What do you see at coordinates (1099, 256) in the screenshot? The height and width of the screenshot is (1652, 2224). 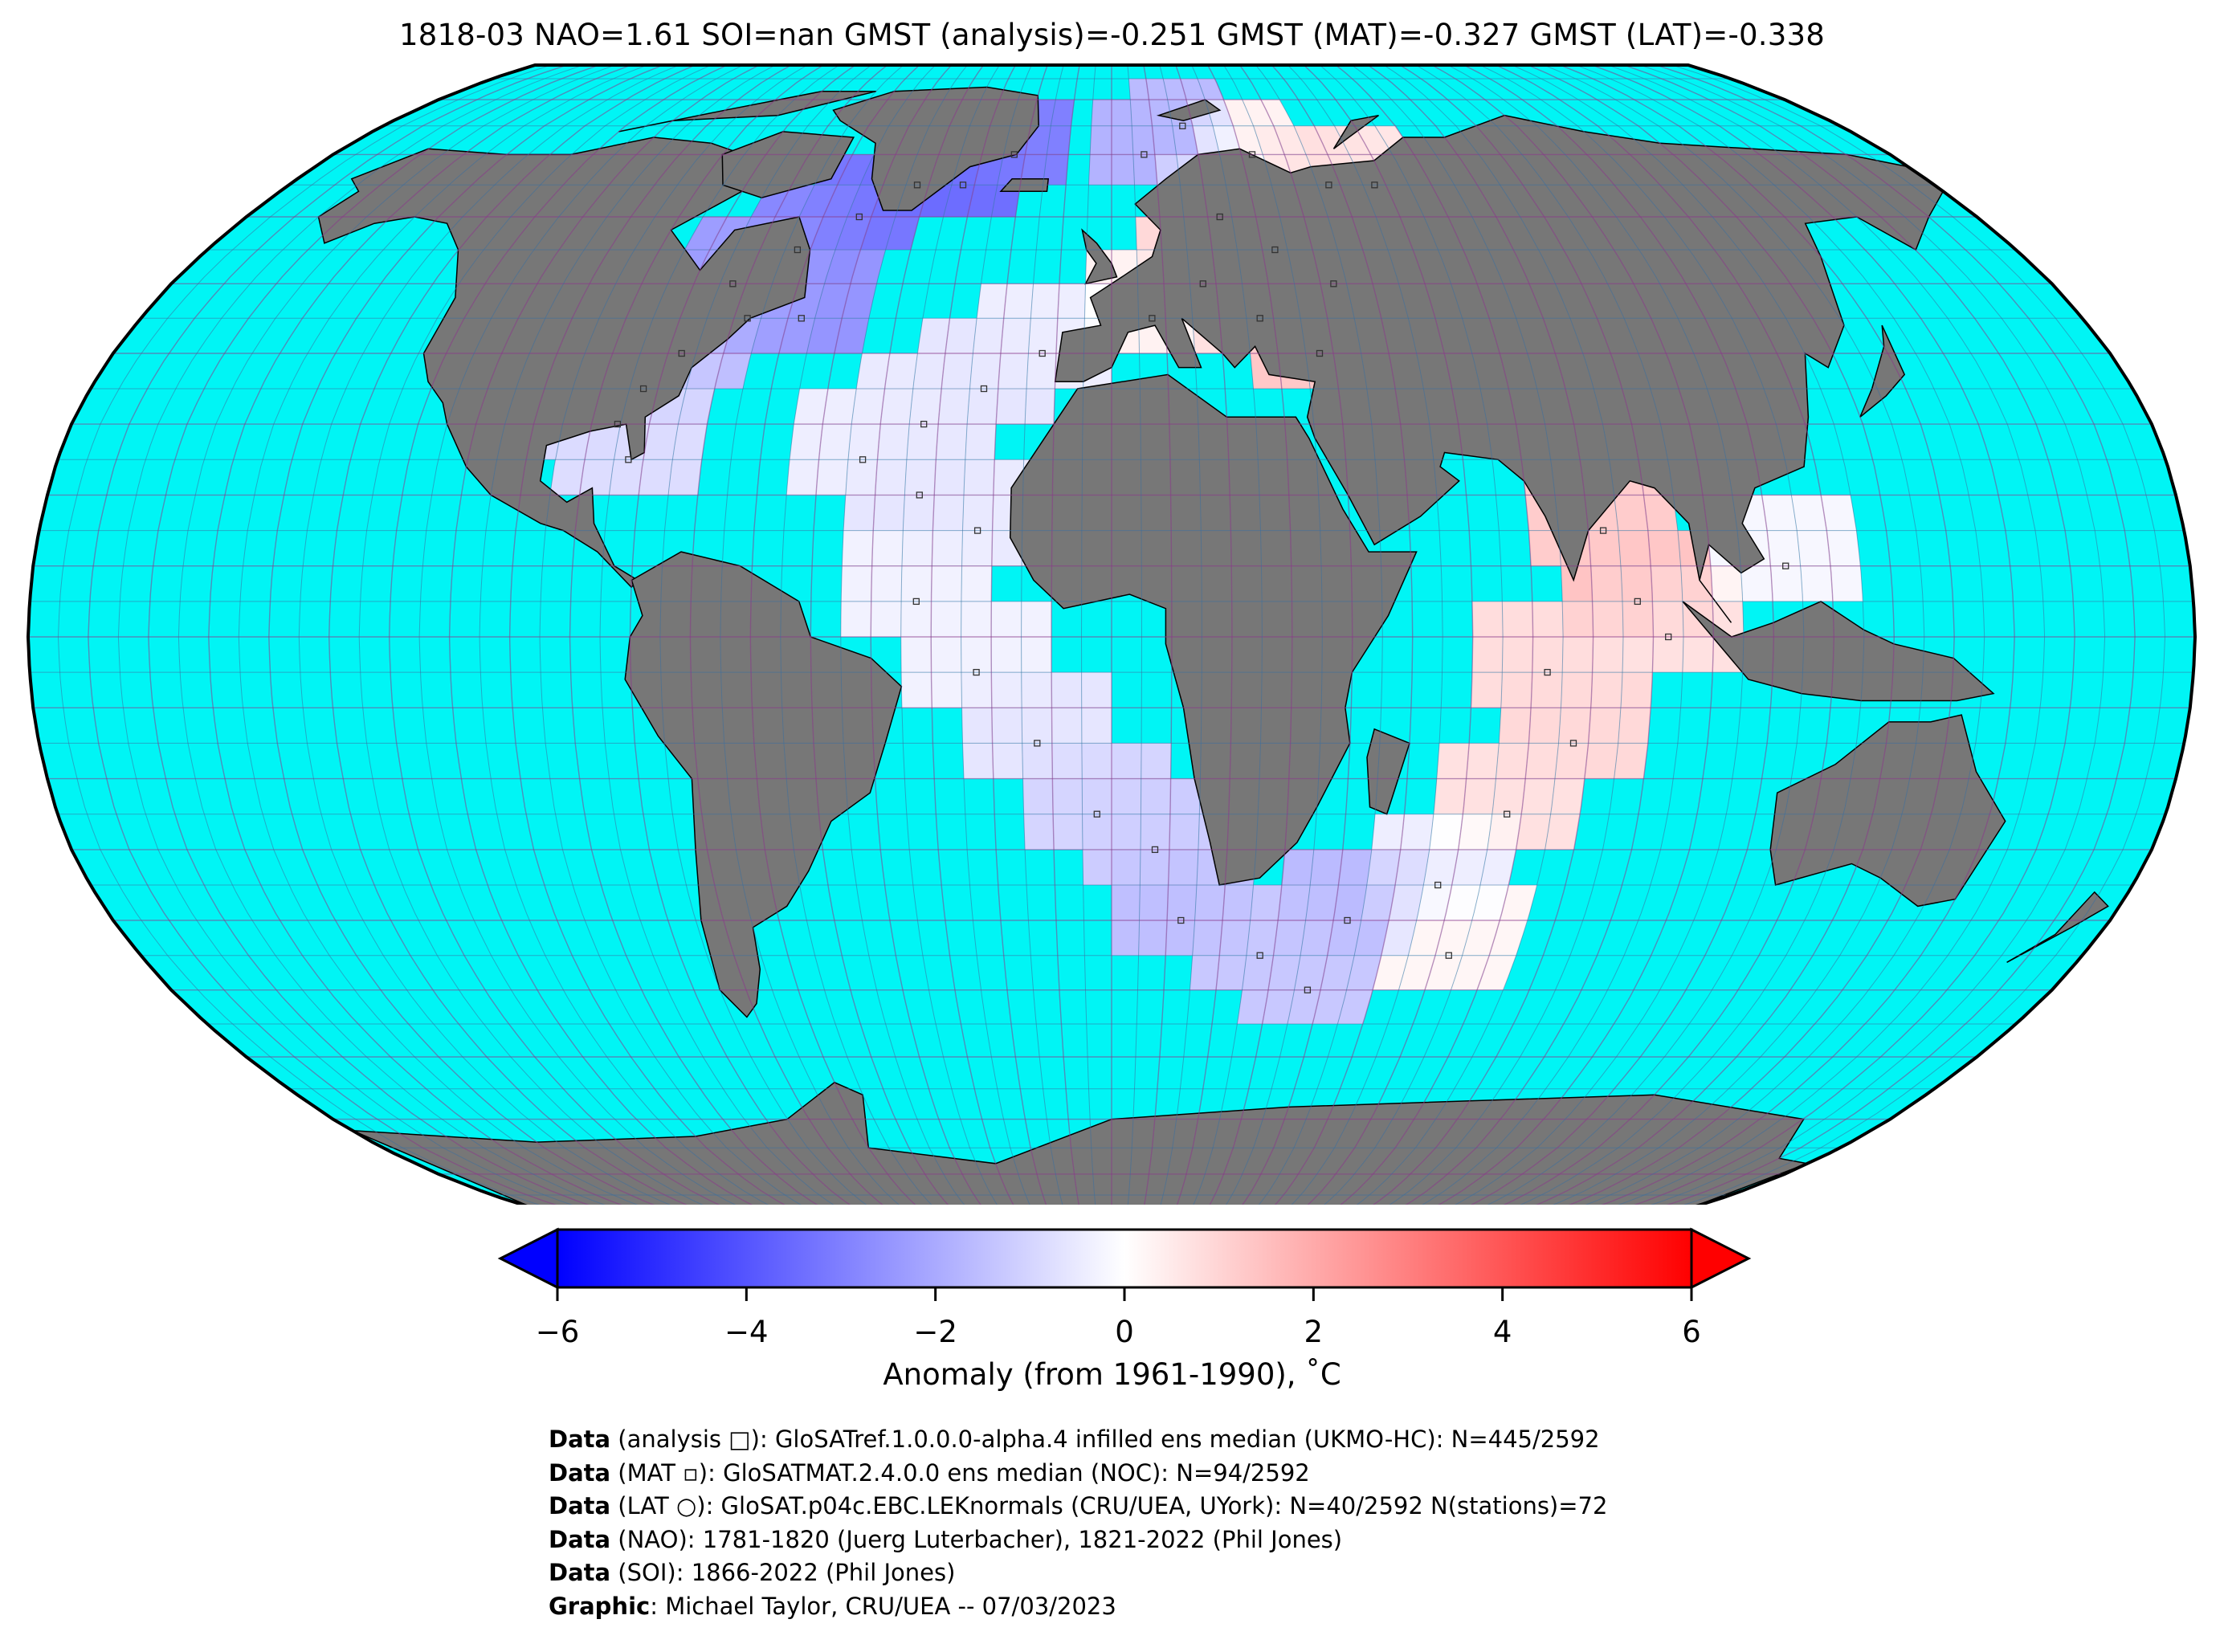 I see `landmass-uk` at bounding box center [1099, 256].